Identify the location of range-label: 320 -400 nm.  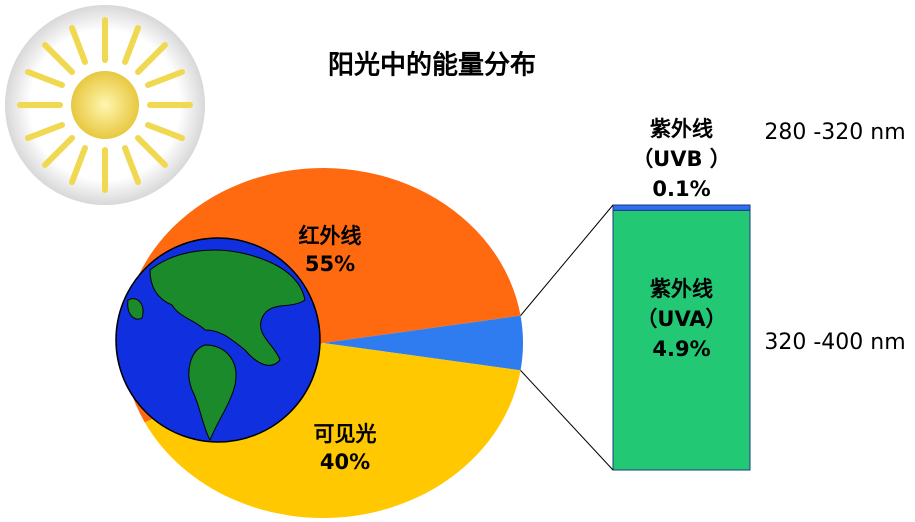
(834, 342).